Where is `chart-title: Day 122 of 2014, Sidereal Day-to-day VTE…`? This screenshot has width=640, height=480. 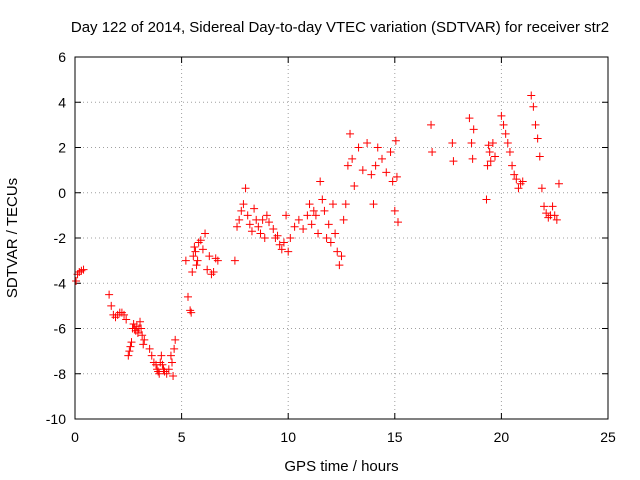
chart-title: Day 122 of 2014, Sidereal Day-to-day VTE… is located at coordinates (340, 27).